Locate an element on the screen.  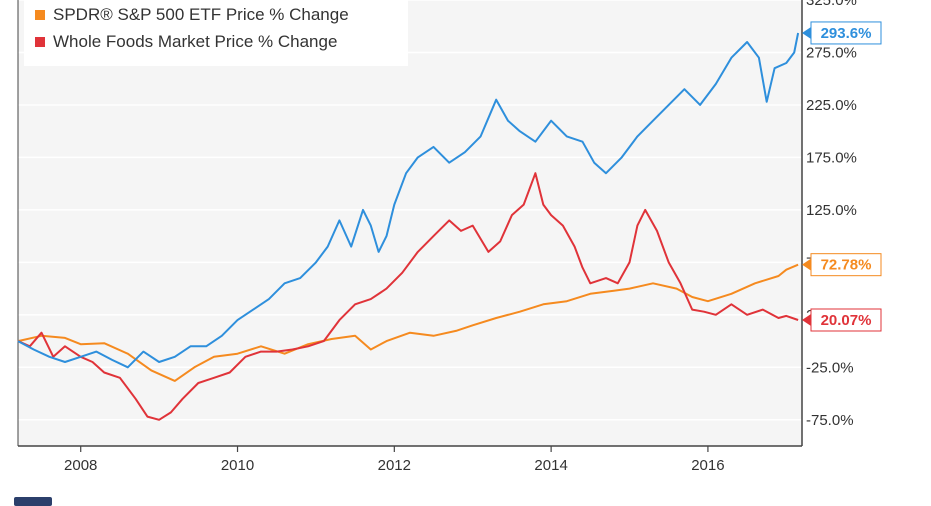
y-tick-label: 225.0% is located at coordinates (831, 105).